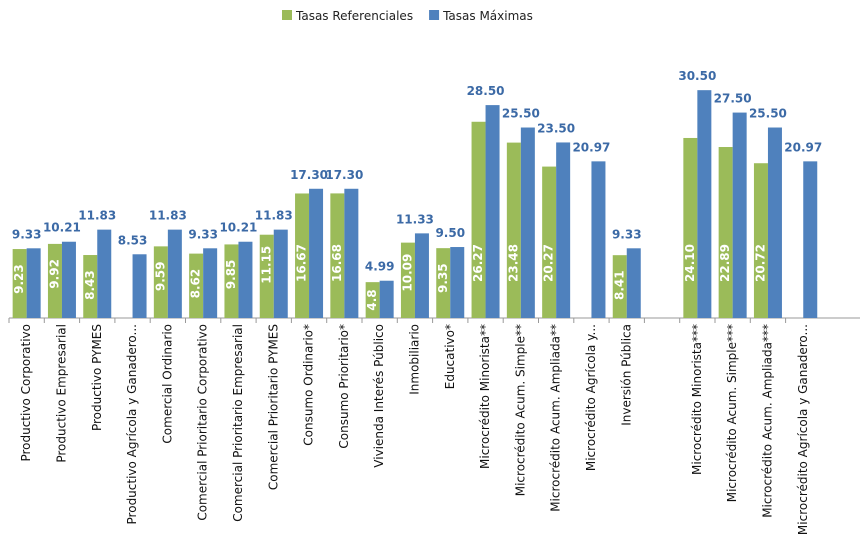 The width and height of the screenshot is (868, 553). Describe the element at coordinates (379, 396) in the screenshot. I see `x-tick-label: Vivienda Interés Público` at that location.